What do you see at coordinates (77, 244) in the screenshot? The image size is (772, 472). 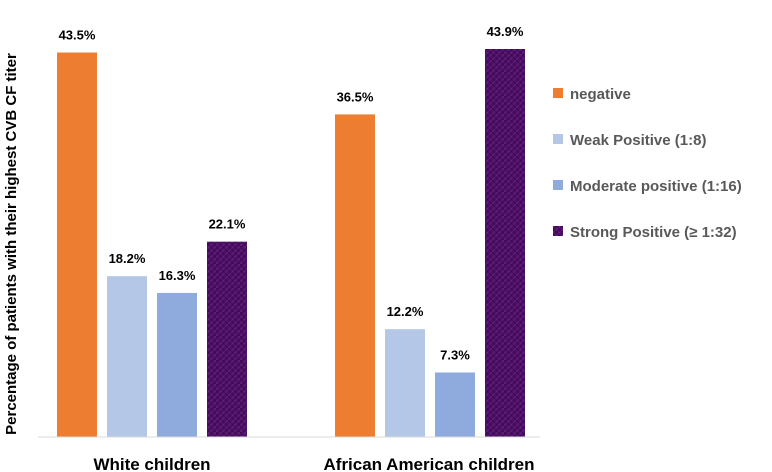 I see `bar-white-children-negative` at bounding box center [77, 244].